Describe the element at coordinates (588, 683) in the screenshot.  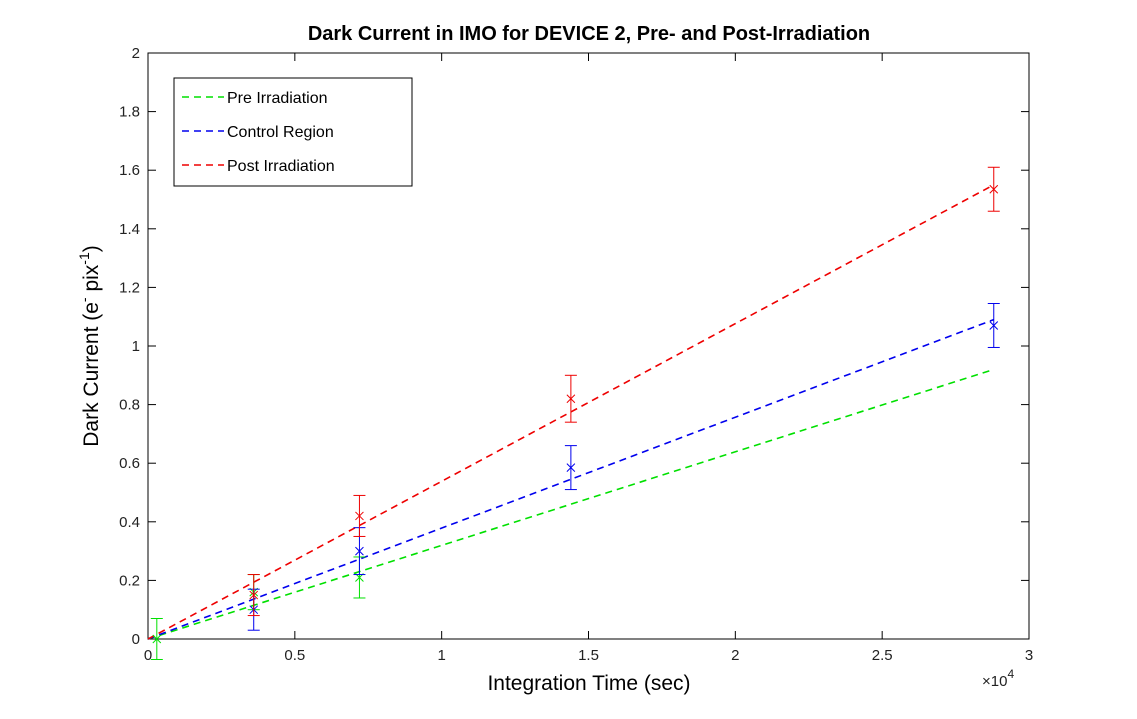
I see `x-axis-label: Integration Time (sec)` at that location.